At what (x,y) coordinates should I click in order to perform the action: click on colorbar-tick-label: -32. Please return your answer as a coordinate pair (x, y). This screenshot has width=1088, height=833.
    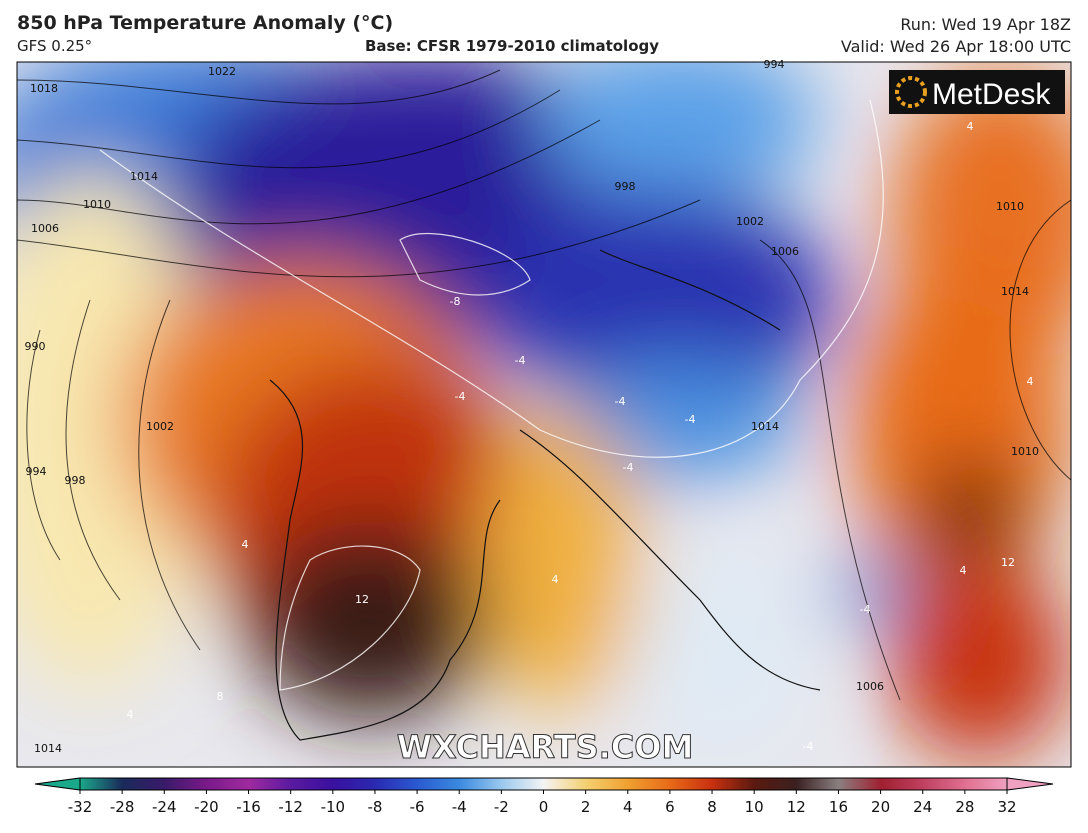
    Looking at the image, I should click on (80, 807).